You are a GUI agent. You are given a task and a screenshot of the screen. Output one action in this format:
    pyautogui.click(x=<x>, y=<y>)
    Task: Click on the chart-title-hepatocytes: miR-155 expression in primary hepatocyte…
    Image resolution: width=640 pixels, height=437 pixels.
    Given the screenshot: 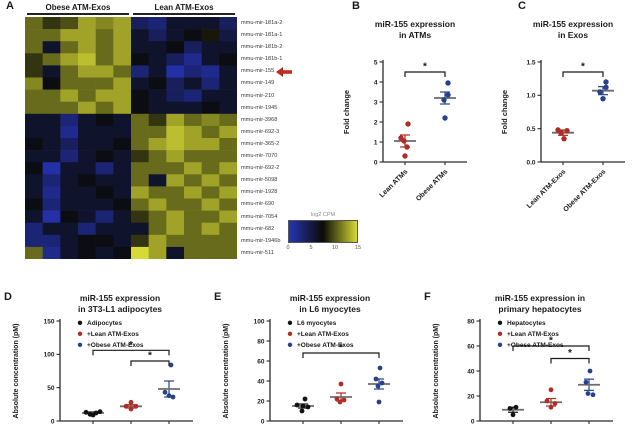 What is the action you would take?
    pyautogui.click(x=540, y=304)
    